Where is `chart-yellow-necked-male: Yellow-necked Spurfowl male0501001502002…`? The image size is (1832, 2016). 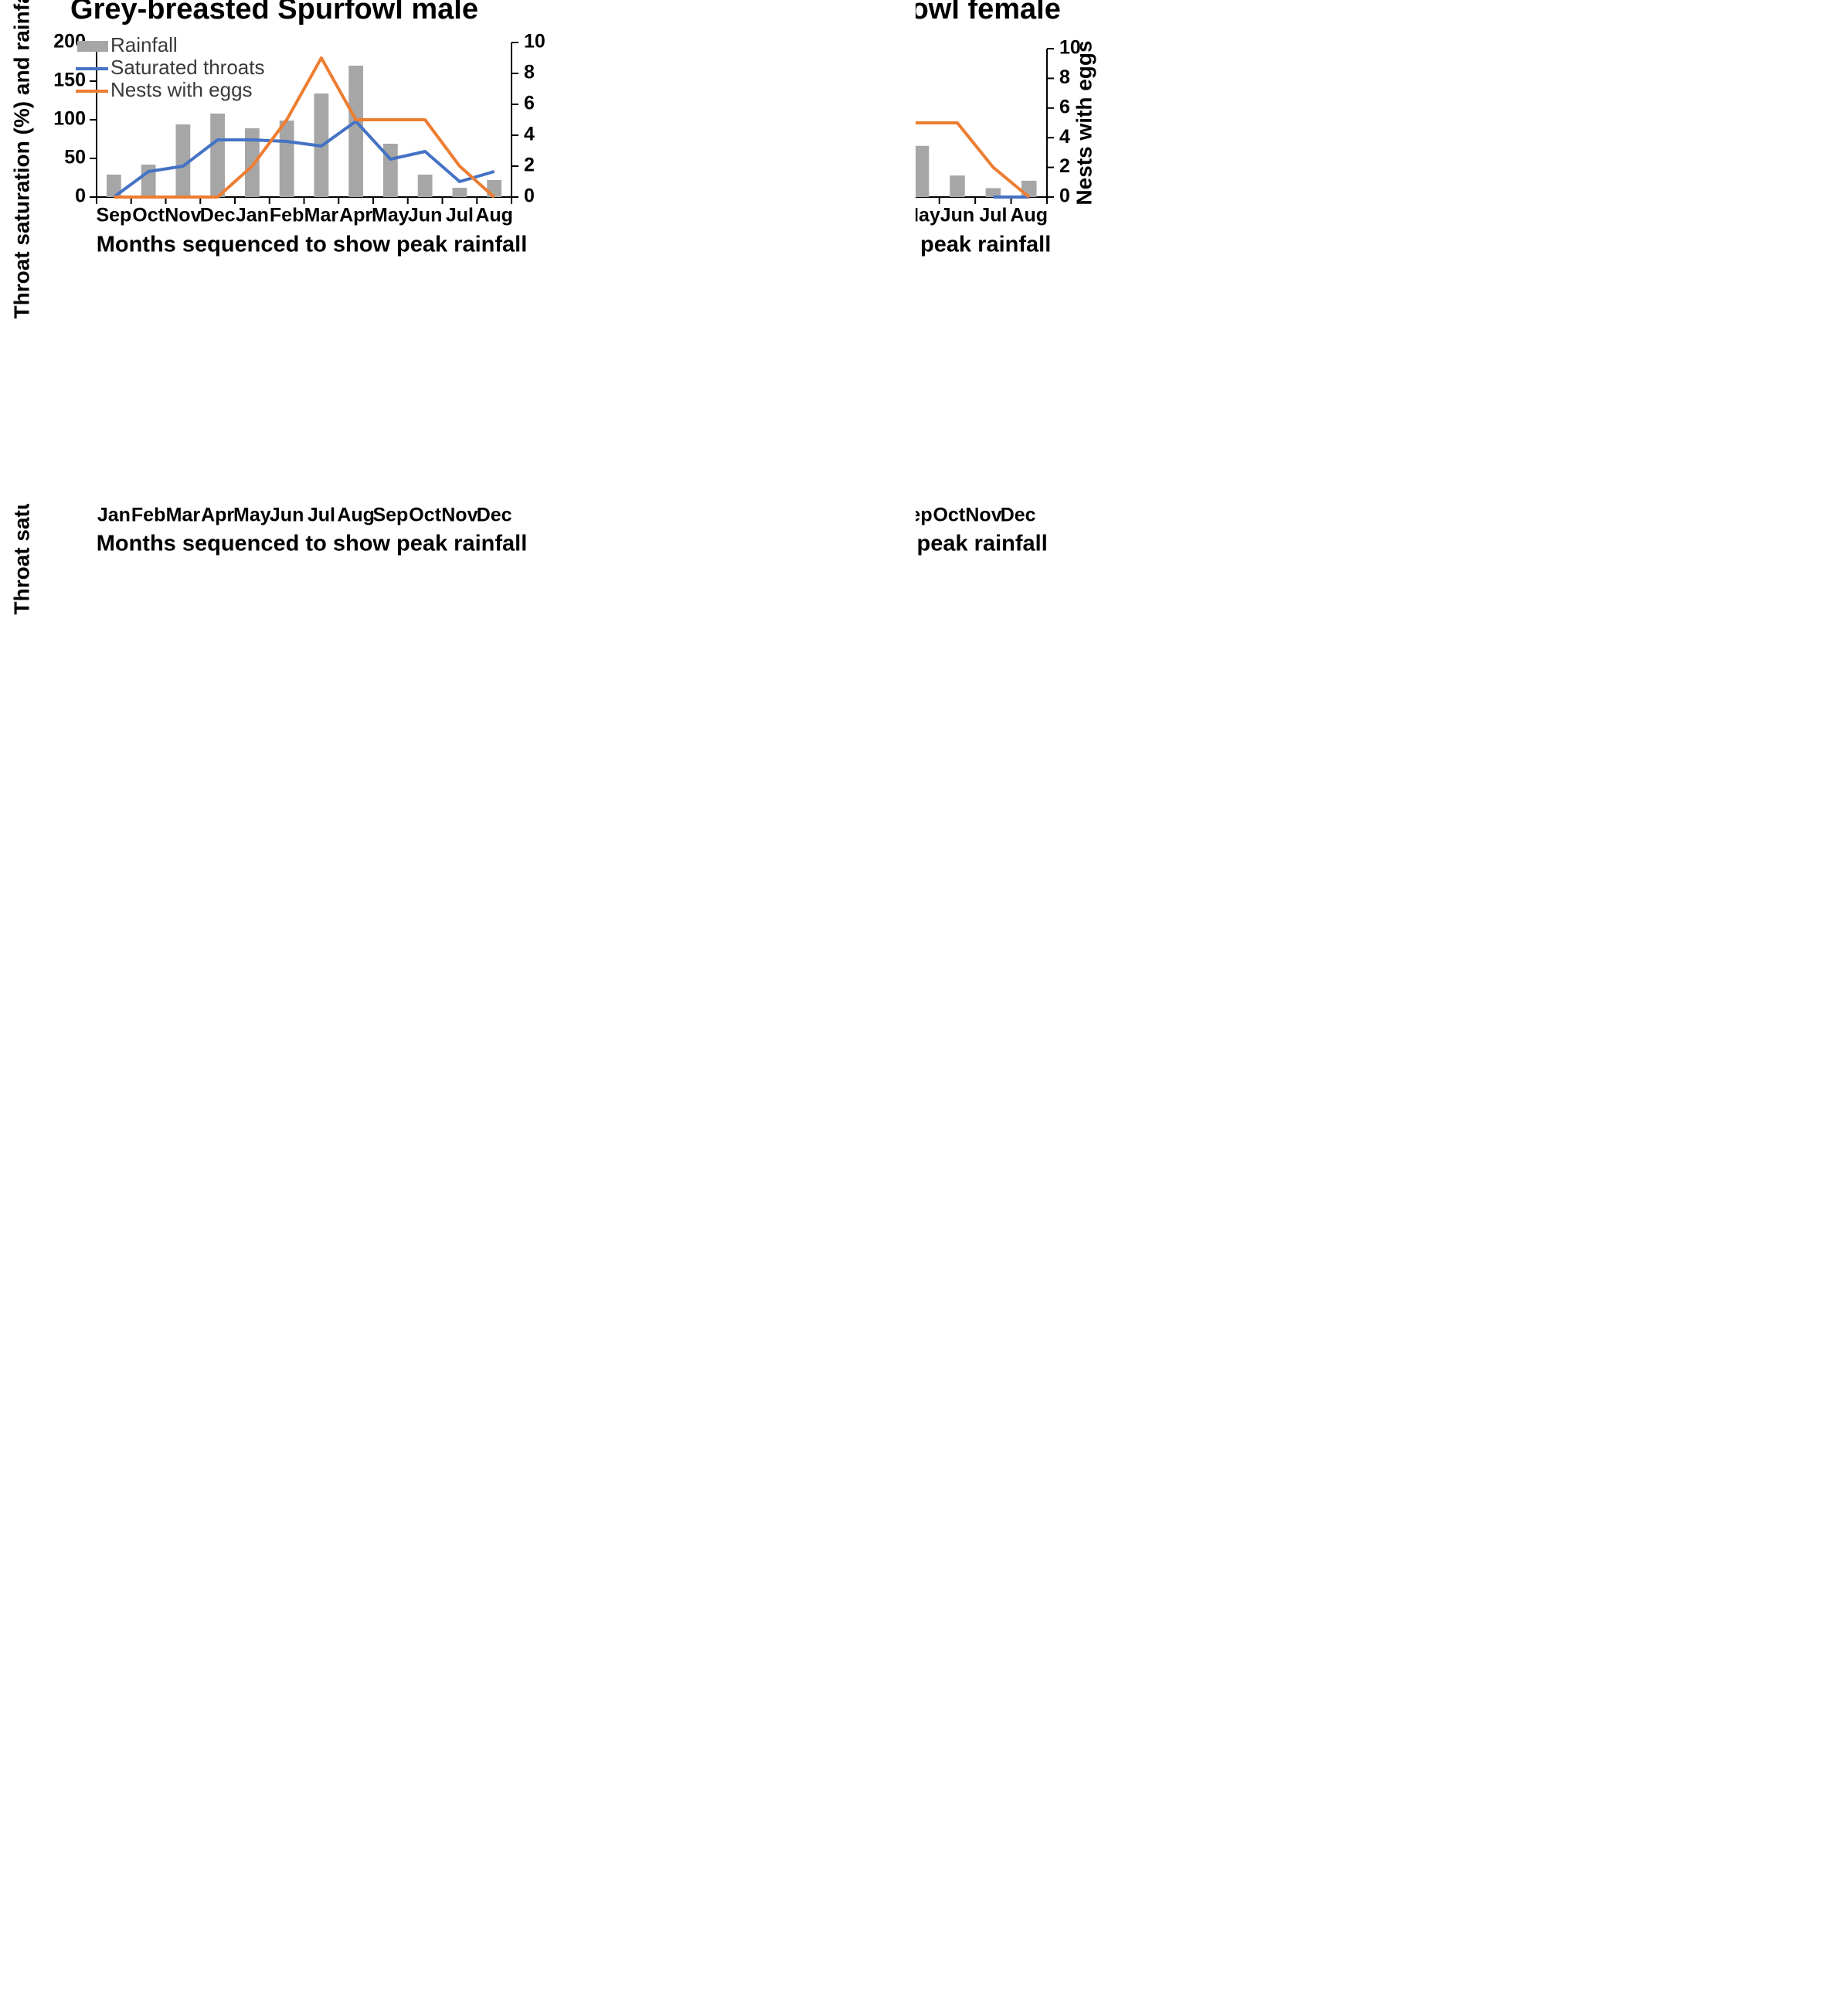 chart-yellow-necked-male: Yellow-necked Spurfowl male0501001502002… is located at coordinates (272, 559).